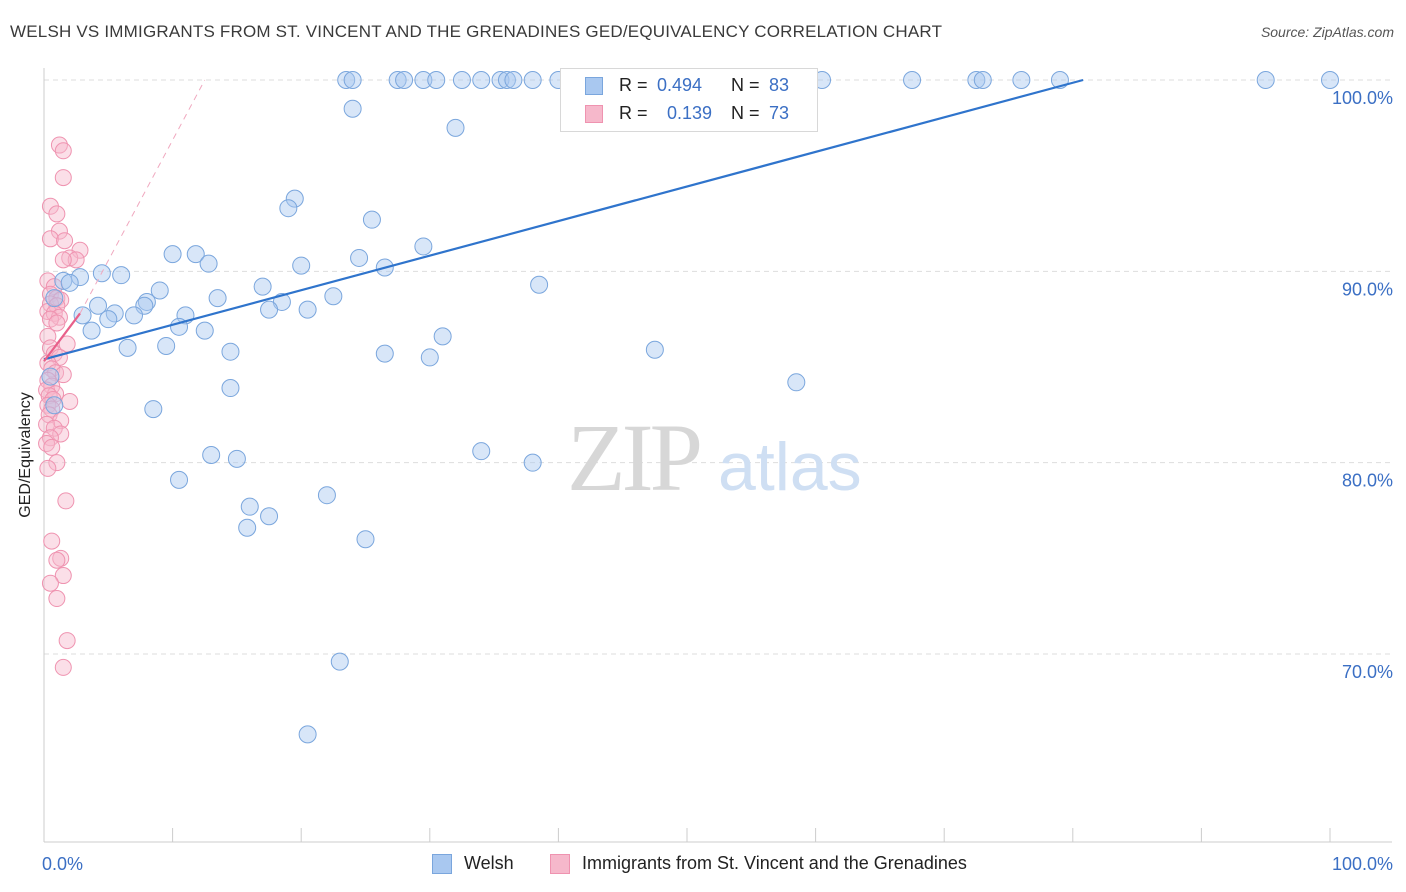 Image resolution: width=1406 pixels, height=892 pixels. Describe the element at coordinates (633, 457) in the screenshot. I see `watermark-zip: ZIP` at that location.